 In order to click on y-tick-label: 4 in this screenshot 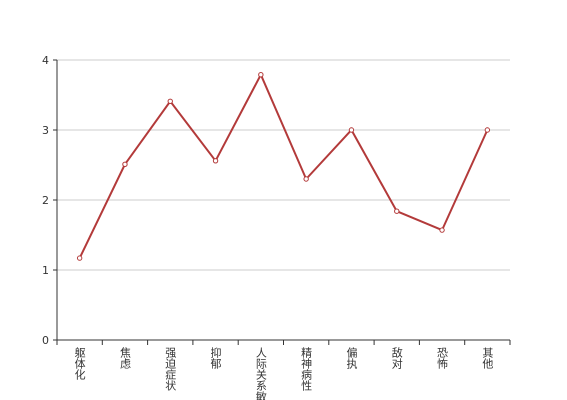, I will do `click(45, 60)`.